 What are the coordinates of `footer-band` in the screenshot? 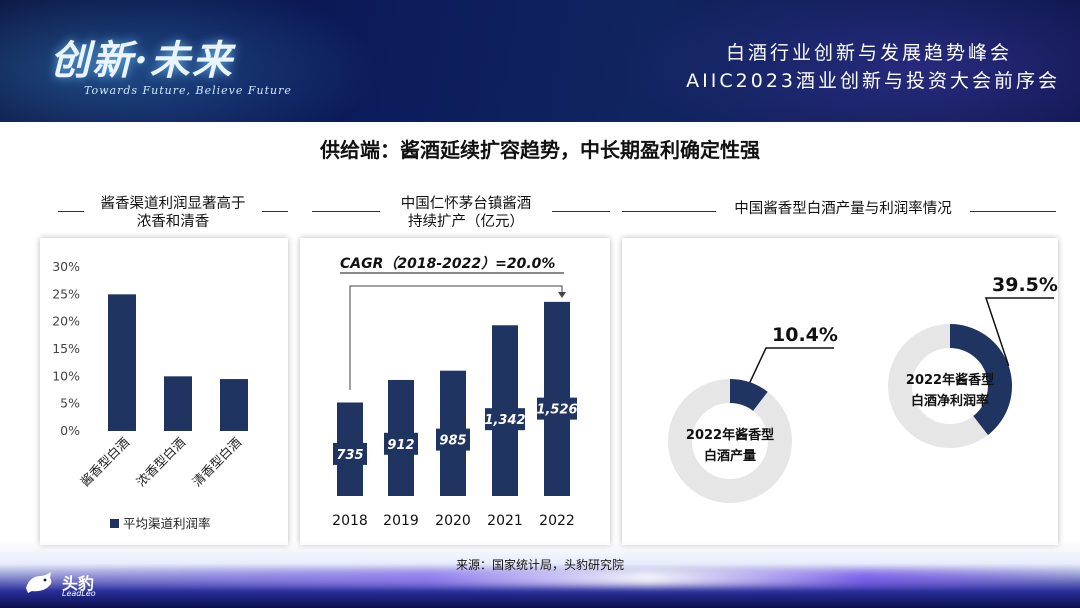 It's located at (540, 574).